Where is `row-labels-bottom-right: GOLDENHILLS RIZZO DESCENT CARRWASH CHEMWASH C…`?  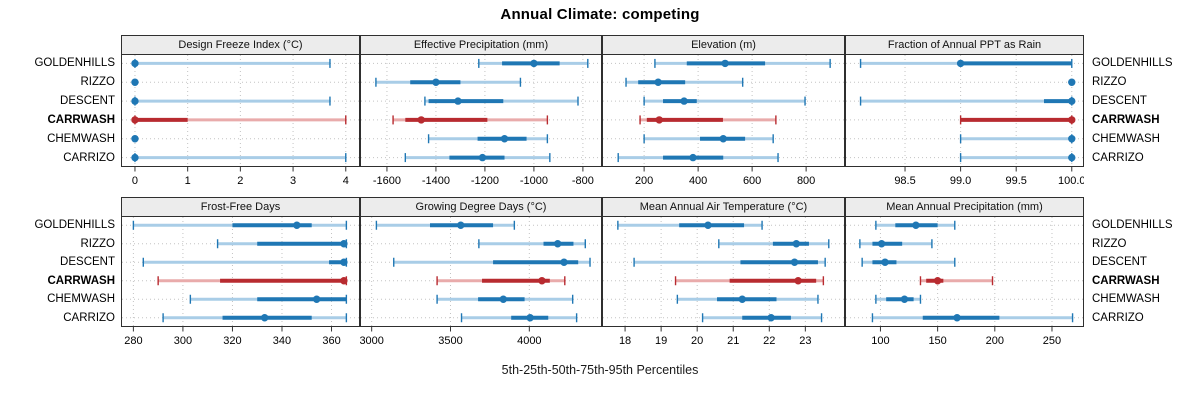 row-labels-bottom-right: GOLDENHILLS RIZZO DESCENT CARRWASH CHEMWASH C… is located at coordinates (1145, 200).